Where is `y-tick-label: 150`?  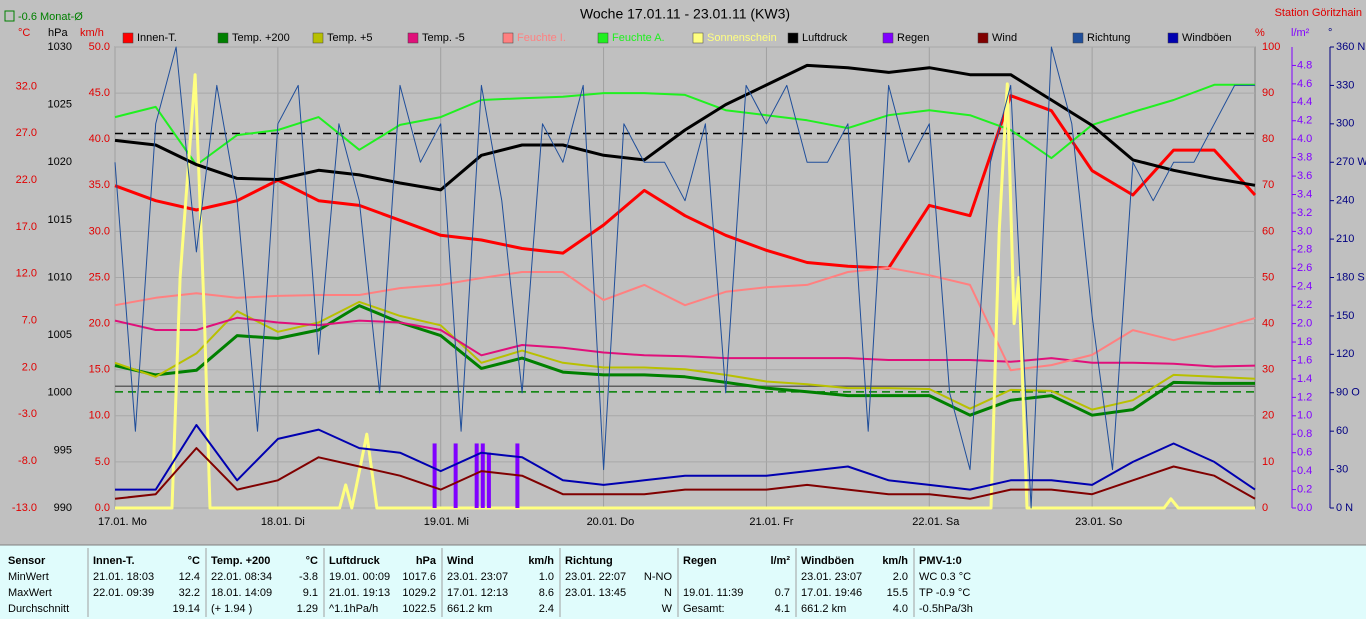 y-tick-label: 150 is located at coordinates (1345, 316).